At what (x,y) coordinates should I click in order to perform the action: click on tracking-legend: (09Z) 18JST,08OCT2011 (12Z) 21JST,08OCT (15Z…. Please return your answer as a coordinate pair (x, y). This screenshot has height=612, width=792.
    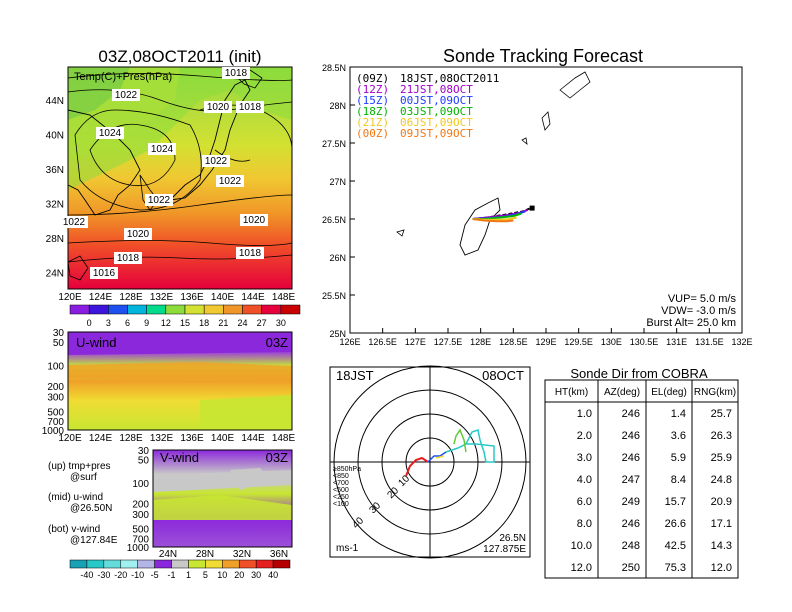
    Looking at the image, I should click on (427, 106).